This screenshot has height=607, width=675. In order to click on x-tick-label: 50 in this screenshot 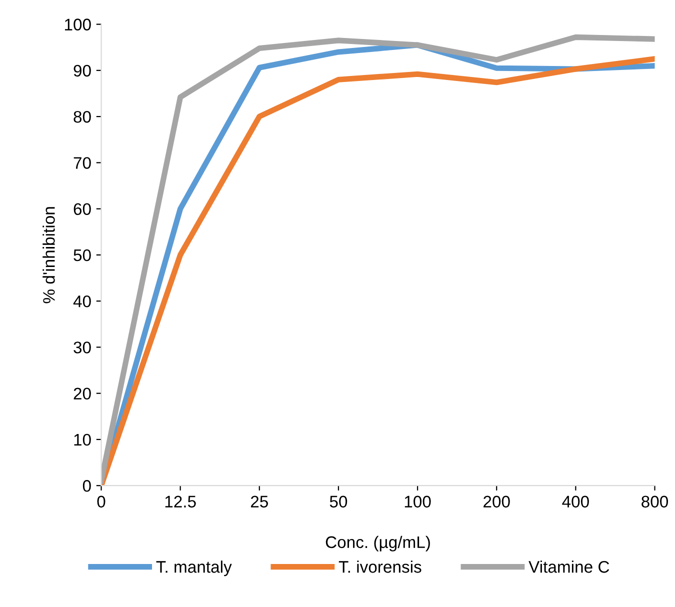, I will do `click(339, 502)`.